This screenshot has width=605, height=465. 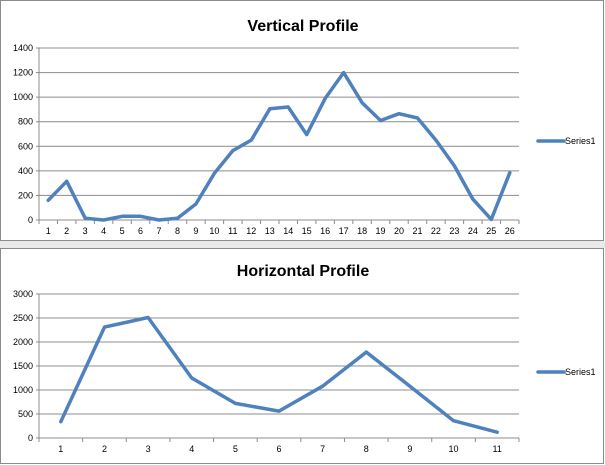 I want to click on y-tick-label: 800, so click(x=25, y=122).